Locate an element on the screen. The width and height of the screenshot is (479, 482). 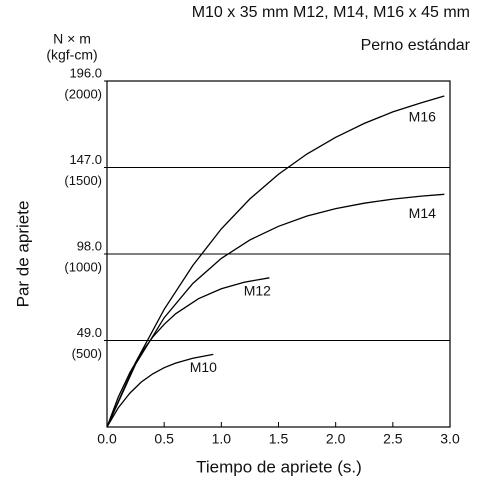
series-label: M12 is located at coordinates (257, 291).